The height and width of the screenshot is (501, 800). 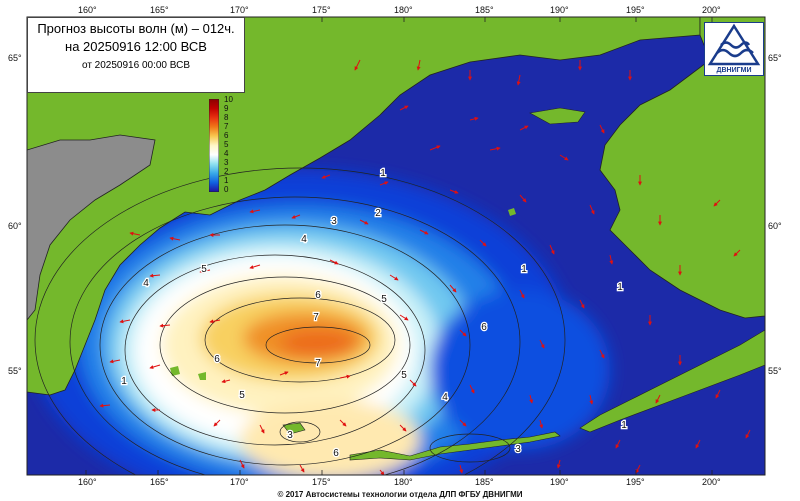 I want to click on land-kamchatka-gray, so click(x=91, y=227).